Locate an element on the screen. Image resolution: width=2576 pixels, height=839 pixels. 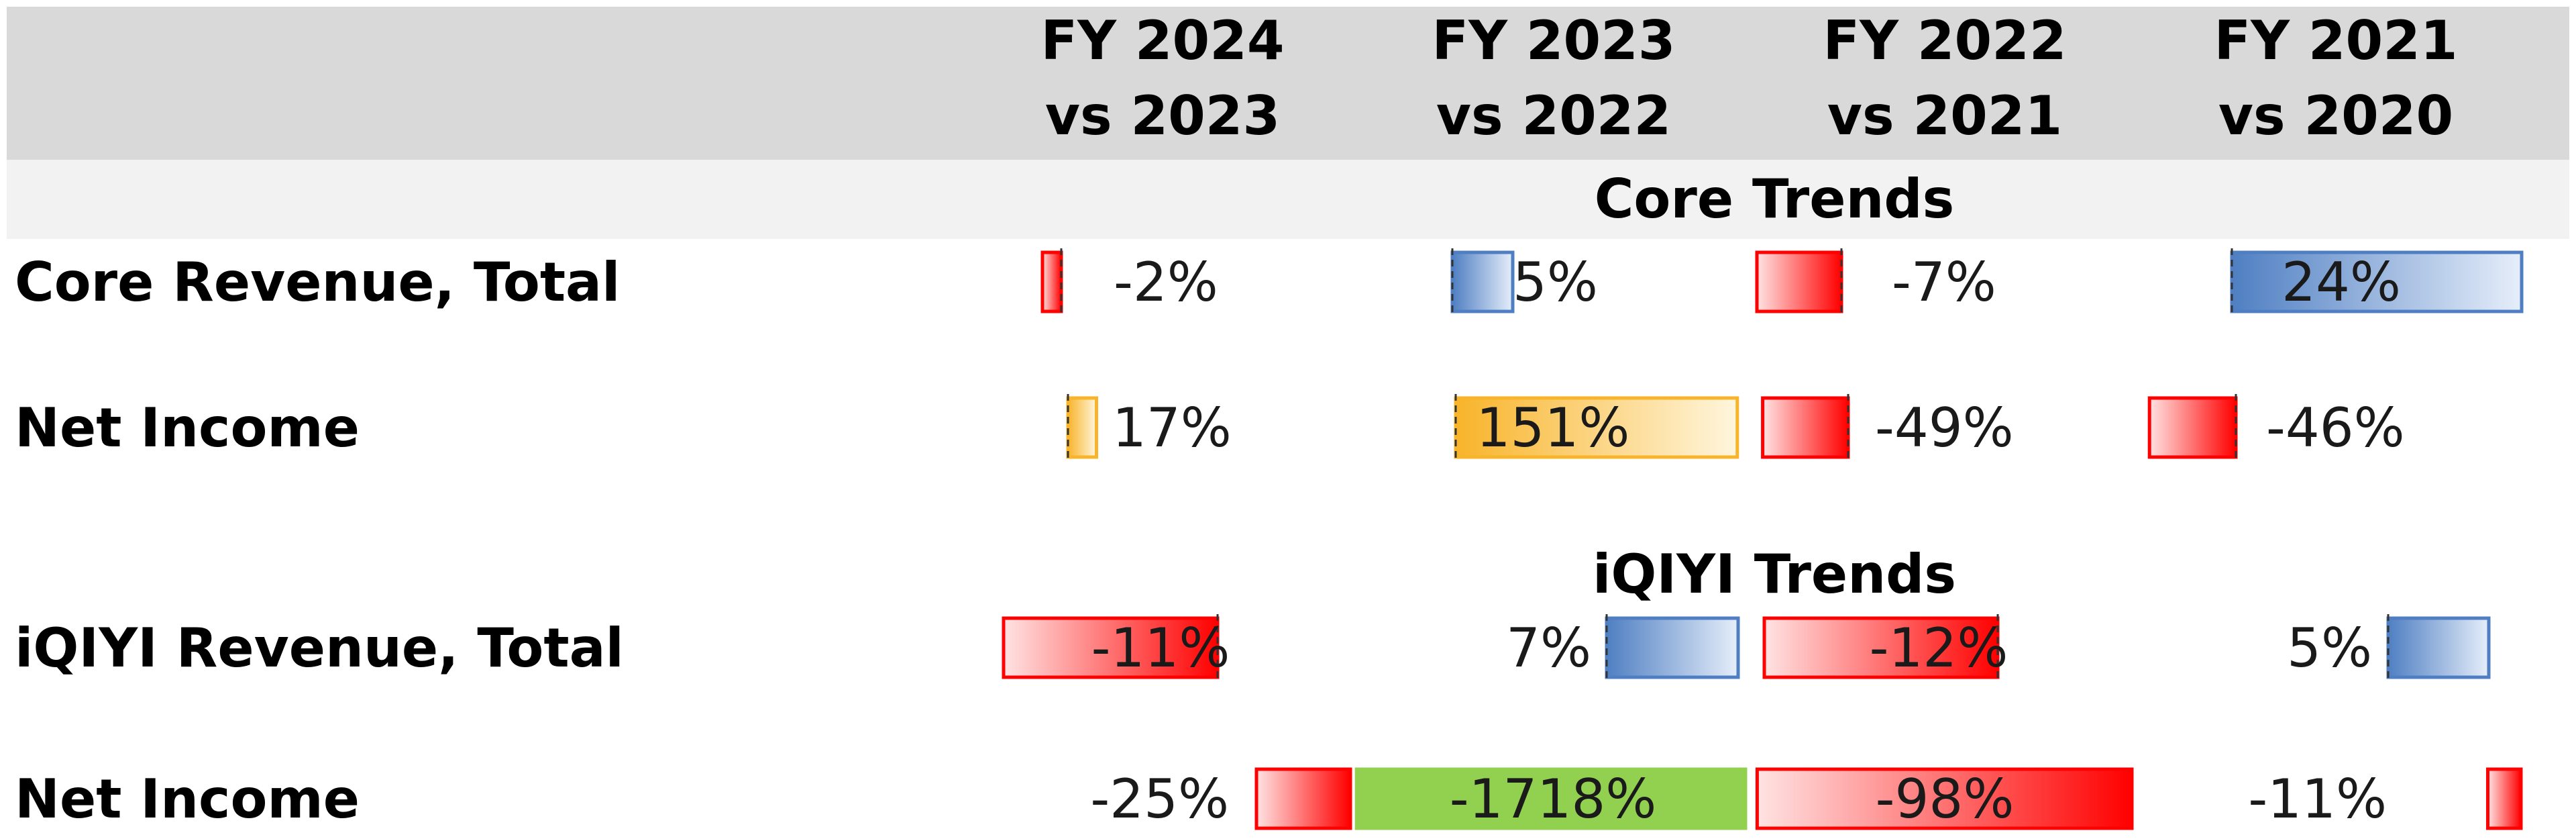
column-header-4-line-1: FY 2021 is located at coordinates (2335, 40).